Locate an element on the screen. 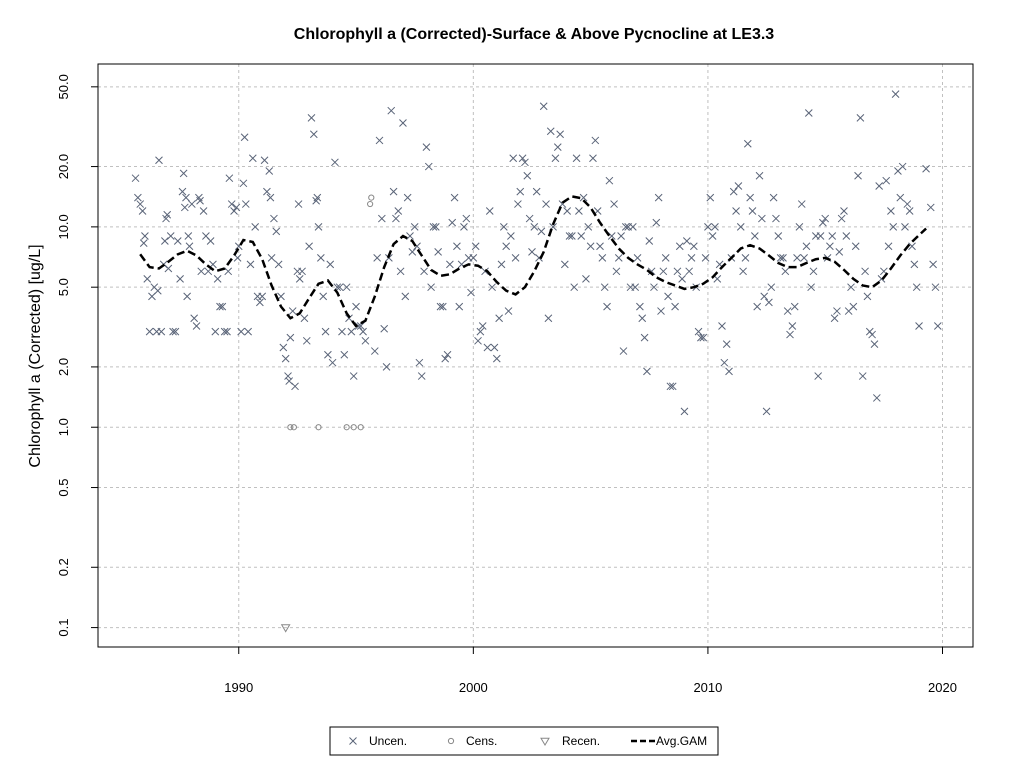 The width and height of the screenshot is (1024, 768). legend-label: Uncen. is located at coordinates (388, 741).